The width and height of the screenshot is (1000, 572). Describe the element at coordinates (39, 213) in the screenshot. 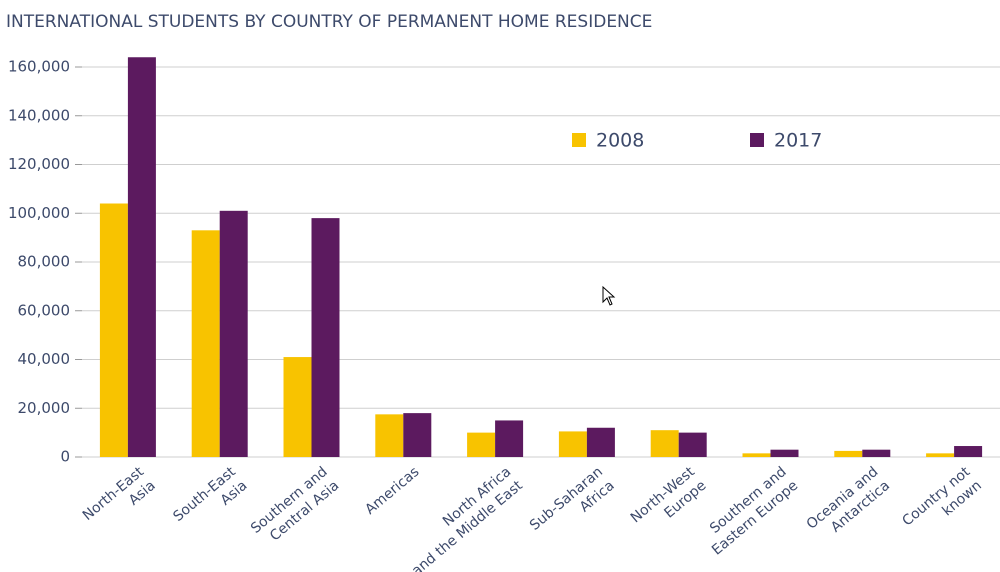

I see `y-tick-label: 100,000` at that location.